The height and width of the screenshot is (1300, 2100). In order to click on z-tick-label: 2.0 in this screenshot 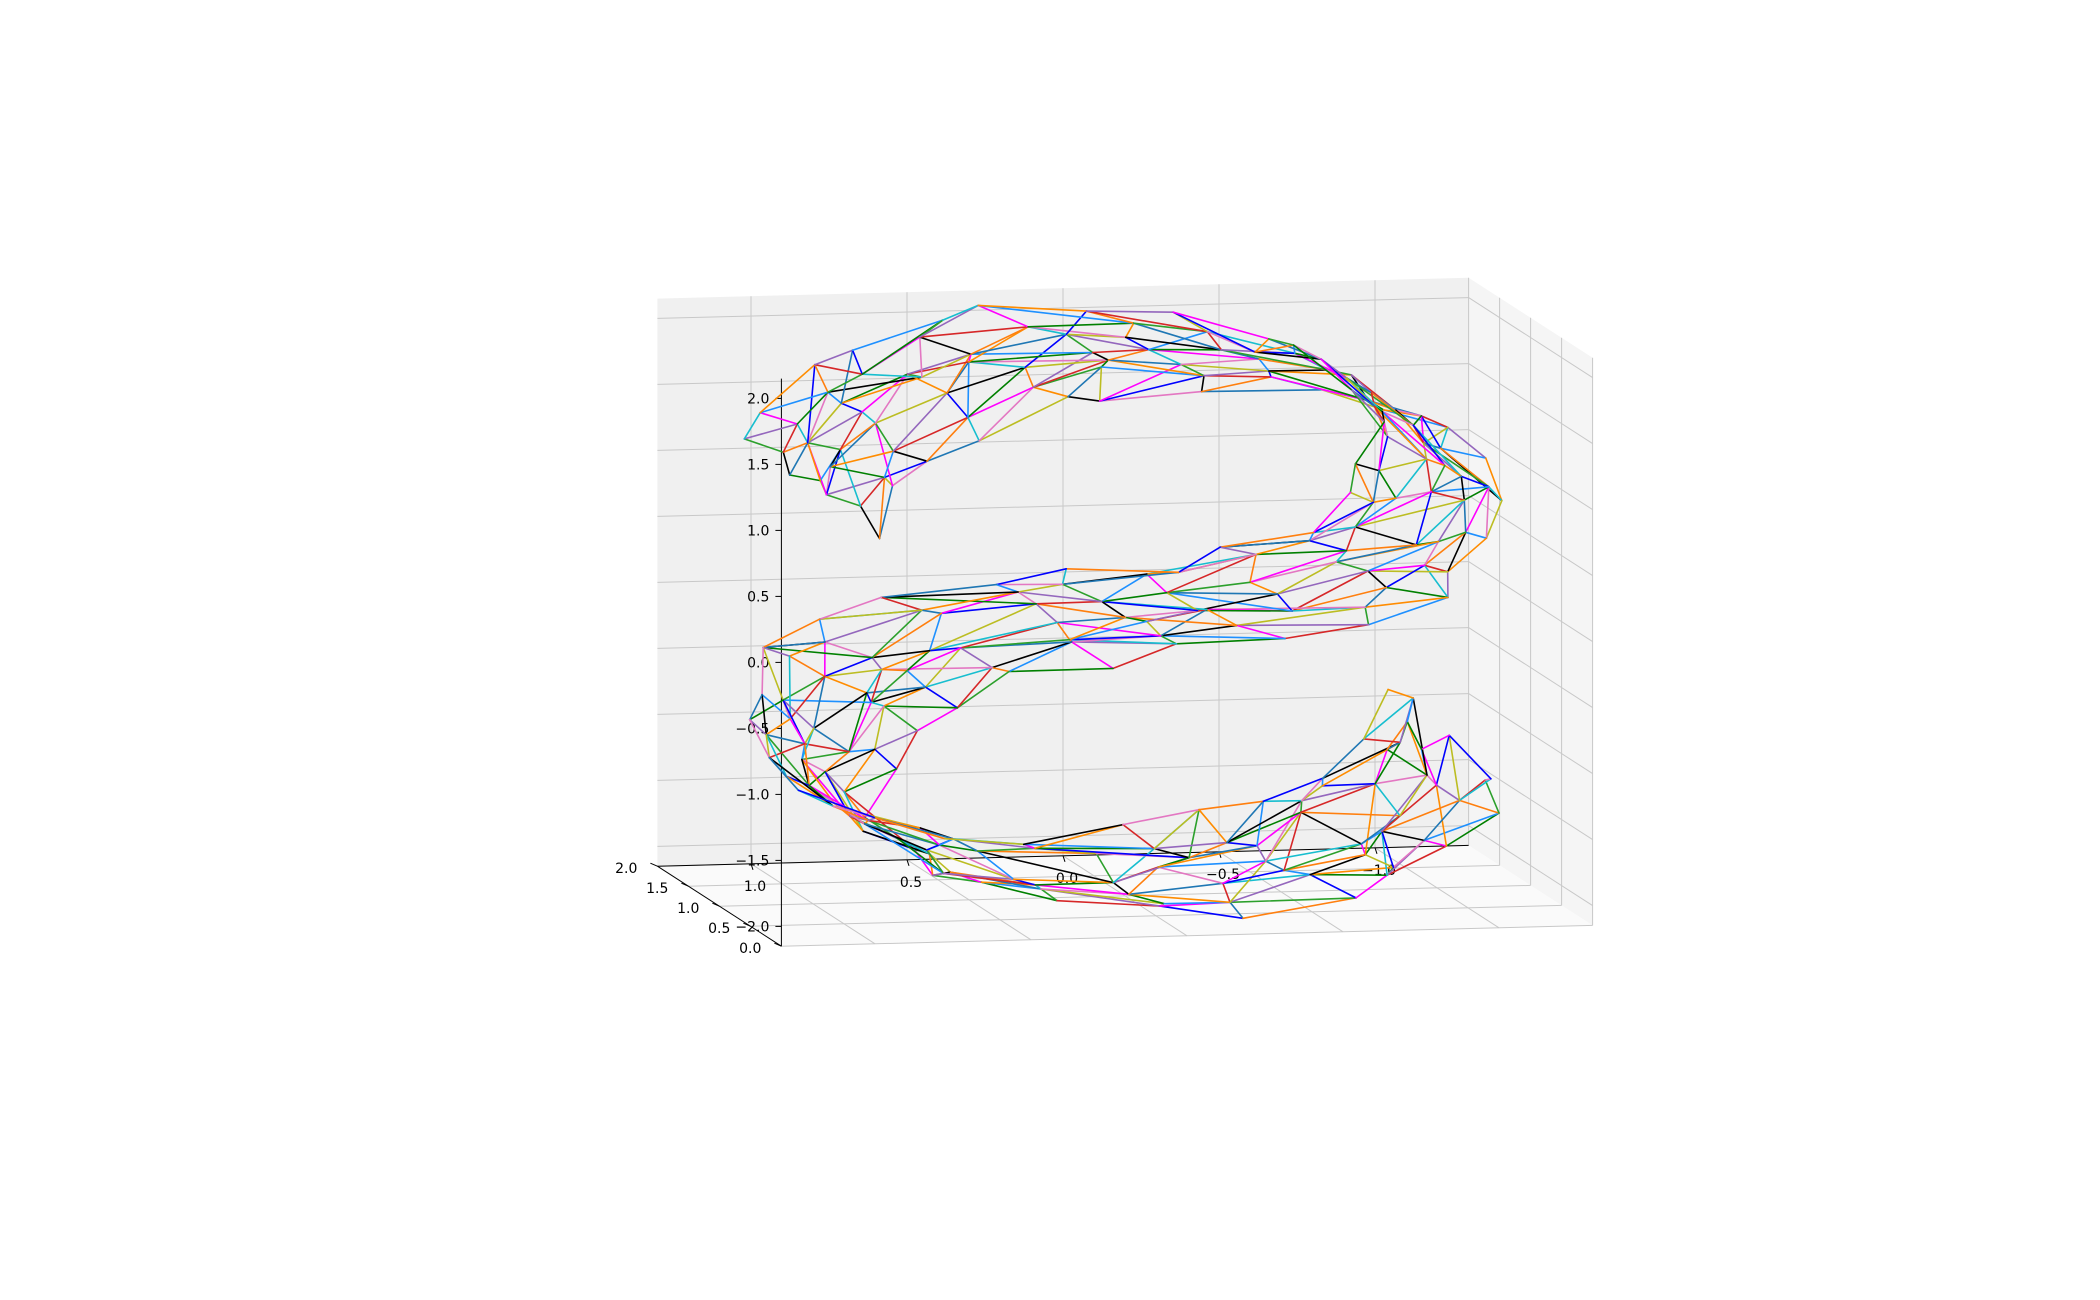, I will do `click(758, 399)`.